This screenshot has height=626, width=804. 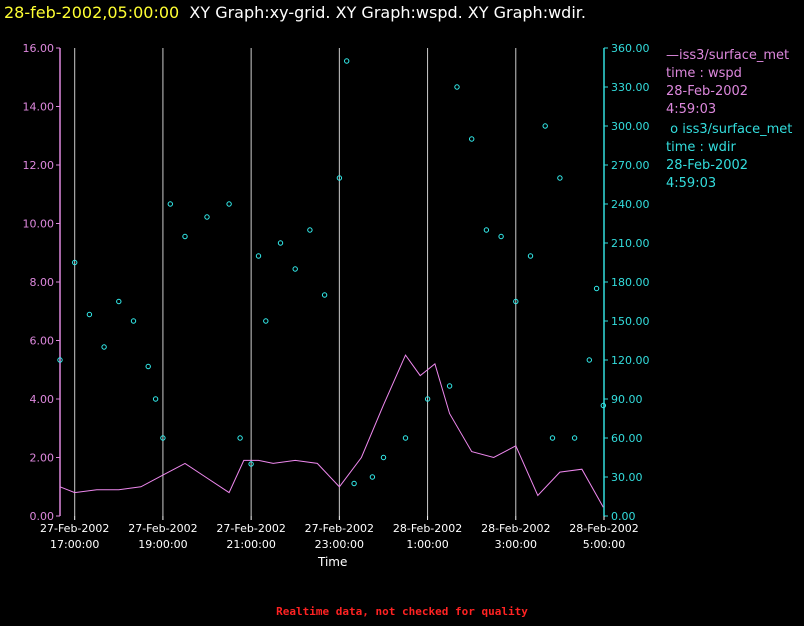 What do you see at coordinates (604, 544) in the screenshot?
I see `x-tick-label-time: 5:00:00` at bounding box center [604, 544].